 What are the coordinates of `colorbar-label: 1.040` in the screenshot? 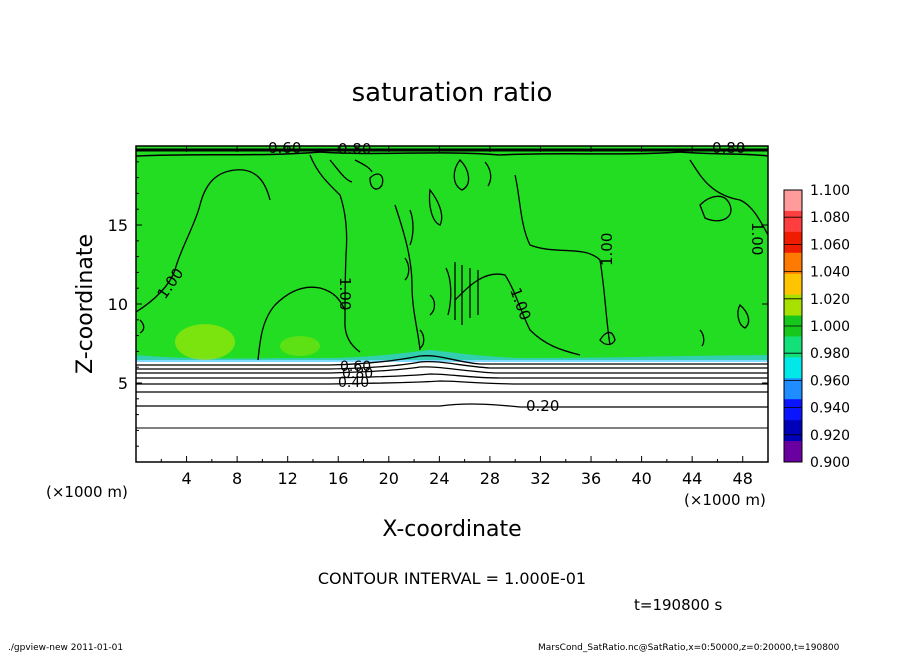 It's located at (830, 273).